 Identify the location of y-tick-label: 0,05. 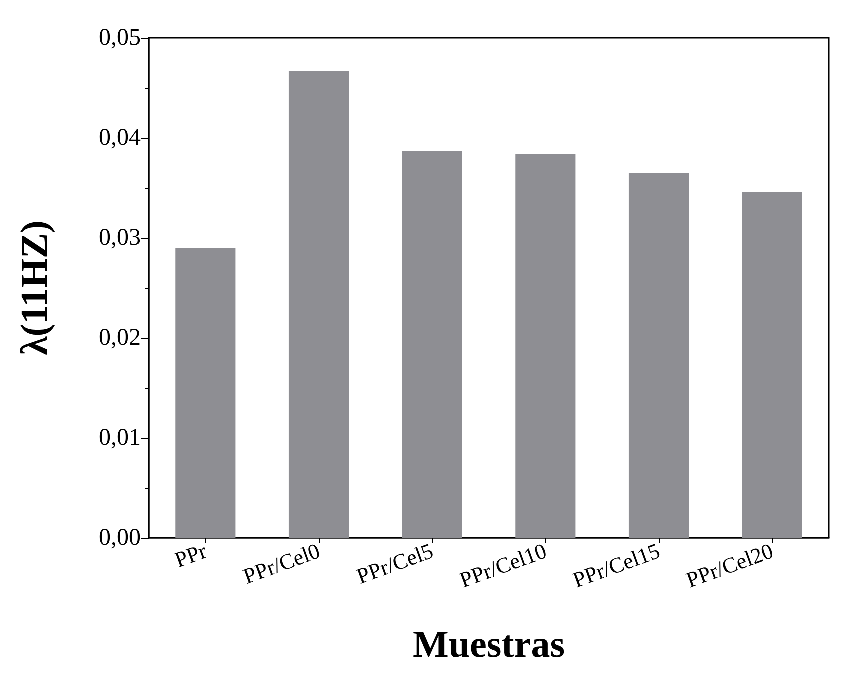
(120, 38).